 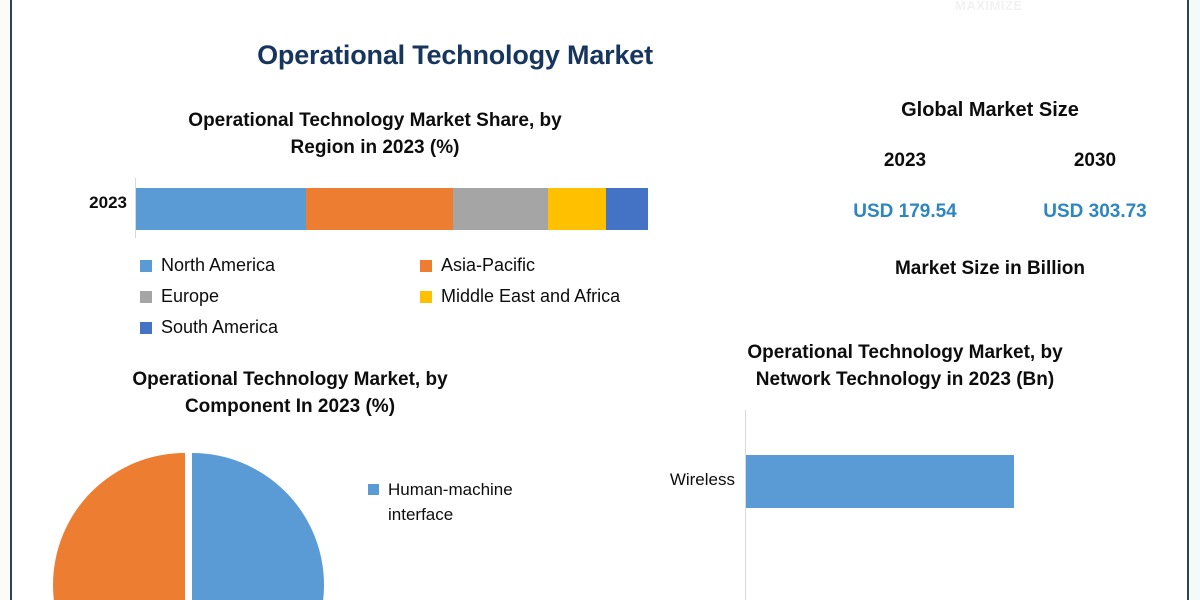 I want to click on network-technology-y-axis, so click(x=745, y=505).